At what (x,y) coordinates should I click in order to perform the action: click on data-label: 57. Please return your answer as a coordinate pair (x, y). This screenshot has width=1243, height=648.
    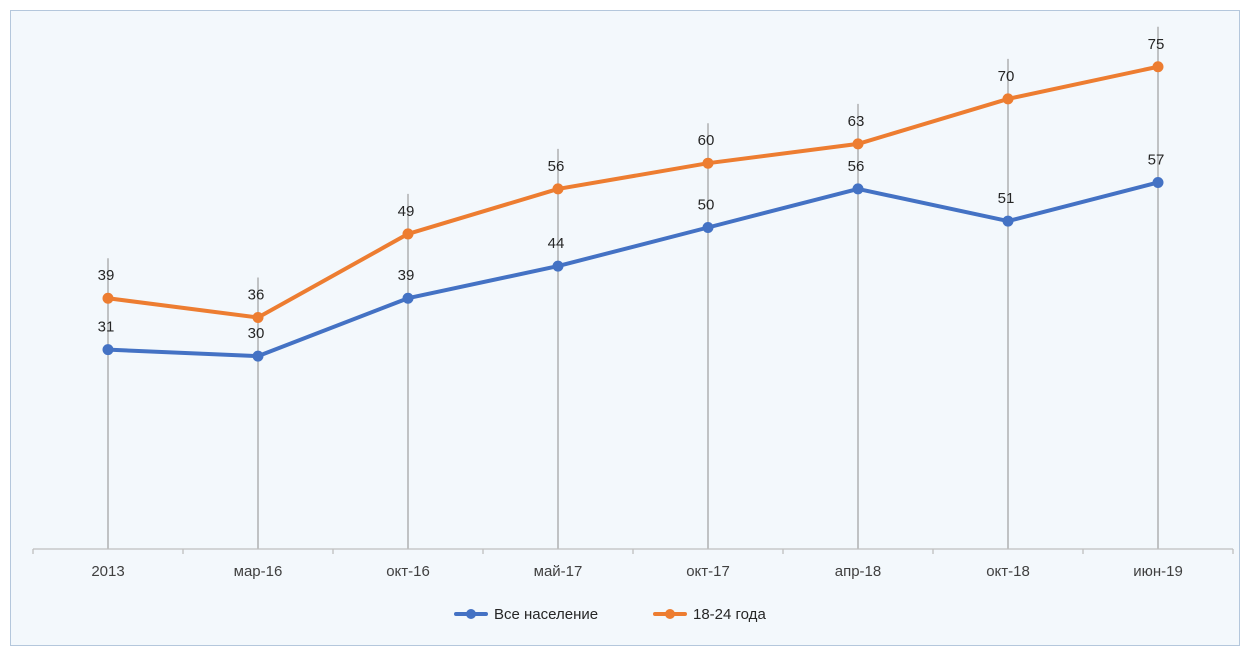
    Looking at the image, I should click on (1156, 159).